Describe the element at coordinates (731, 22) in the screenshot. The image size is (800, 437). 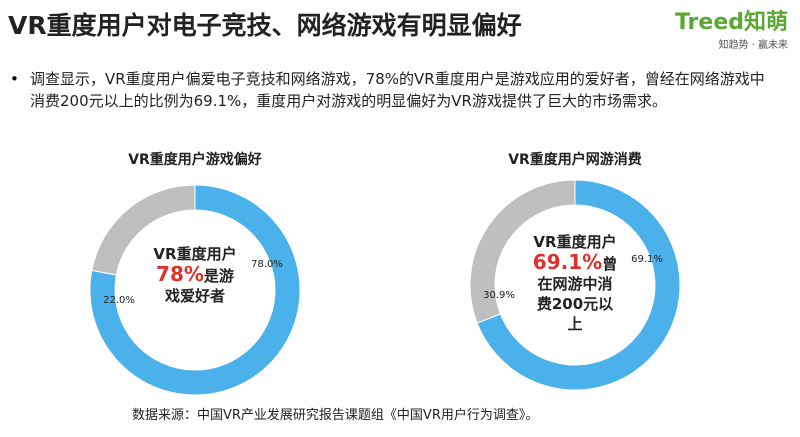
I see `logo-brand: Treed知萌` at that location.